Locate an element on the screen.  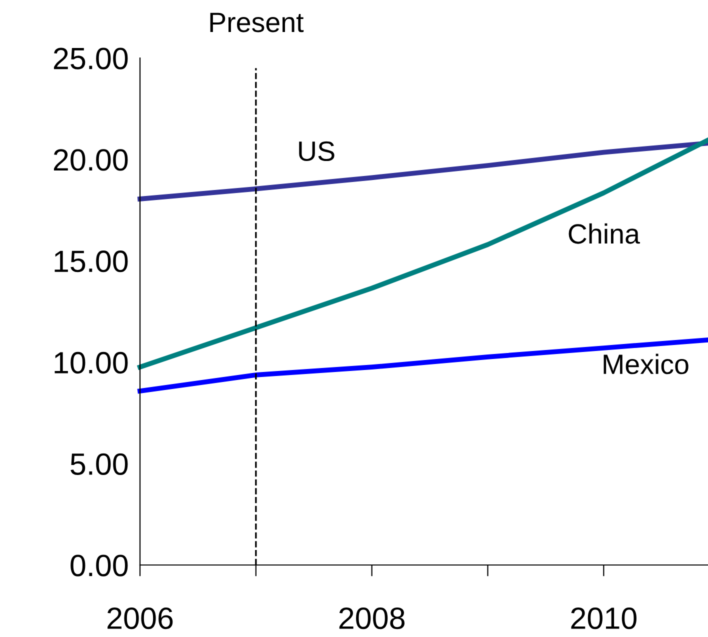
ref-line-label: Present is located at coordinates (257, 22).